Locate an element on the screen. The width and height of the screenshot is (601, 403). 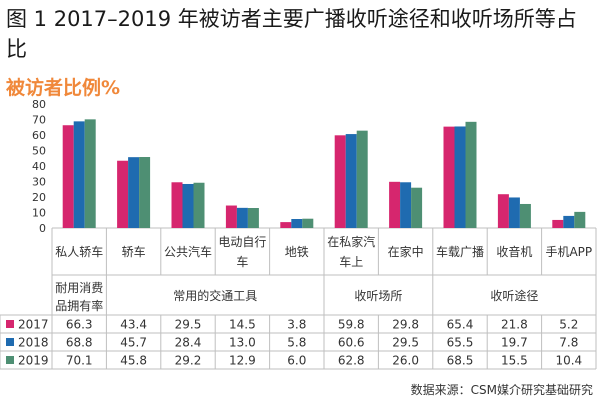
category-label-5-line0: 在私家汽 is located at coordinates (351, 241).